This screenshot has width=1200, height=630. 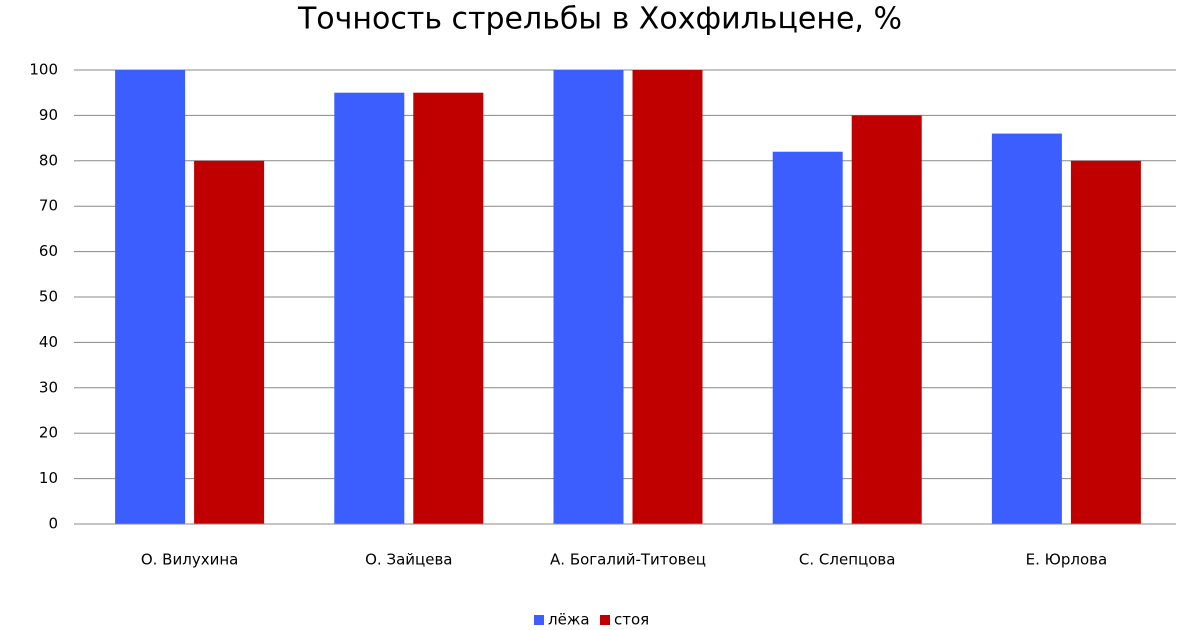 What do you see at coordinates (189, 560) in the screenshot?
I see `x-tick-label: О. Вилухина` at bounding box center [189, 560].